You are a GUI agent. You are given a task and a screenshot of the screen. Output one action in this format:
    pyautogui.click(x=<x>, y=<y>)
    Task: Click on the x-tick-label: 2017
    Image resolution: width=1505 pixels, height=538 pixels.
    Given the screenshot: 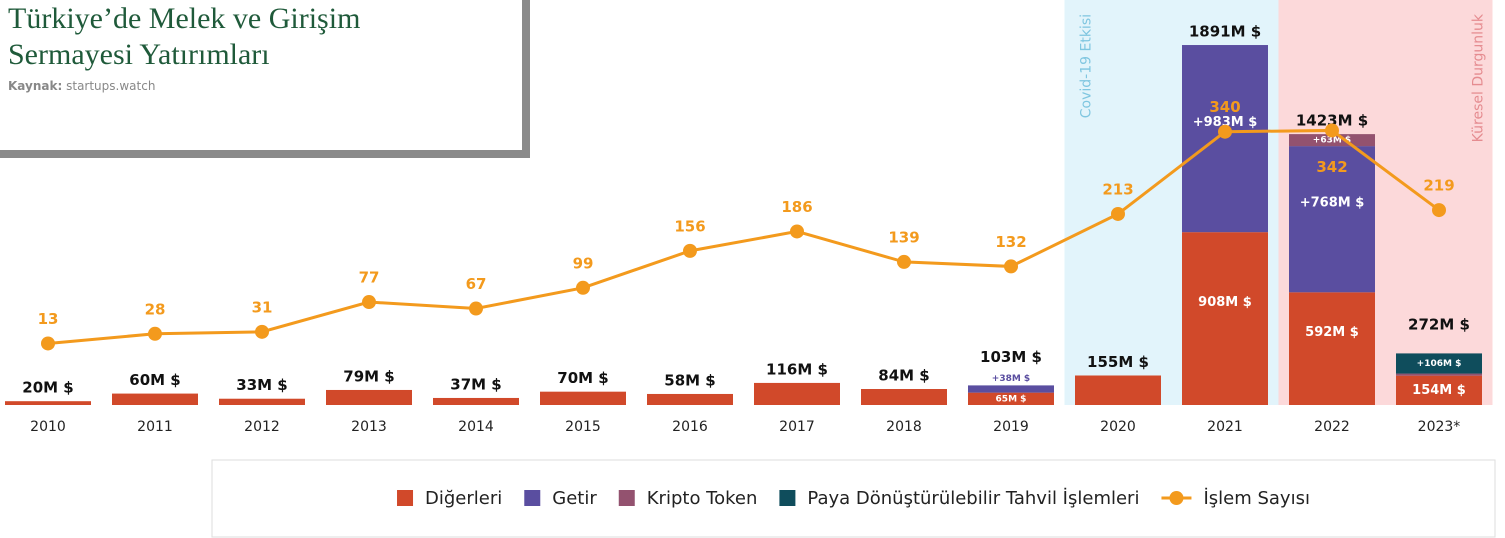 What is the action you would take?
    pyautogui.click(x=797, y=427)
    